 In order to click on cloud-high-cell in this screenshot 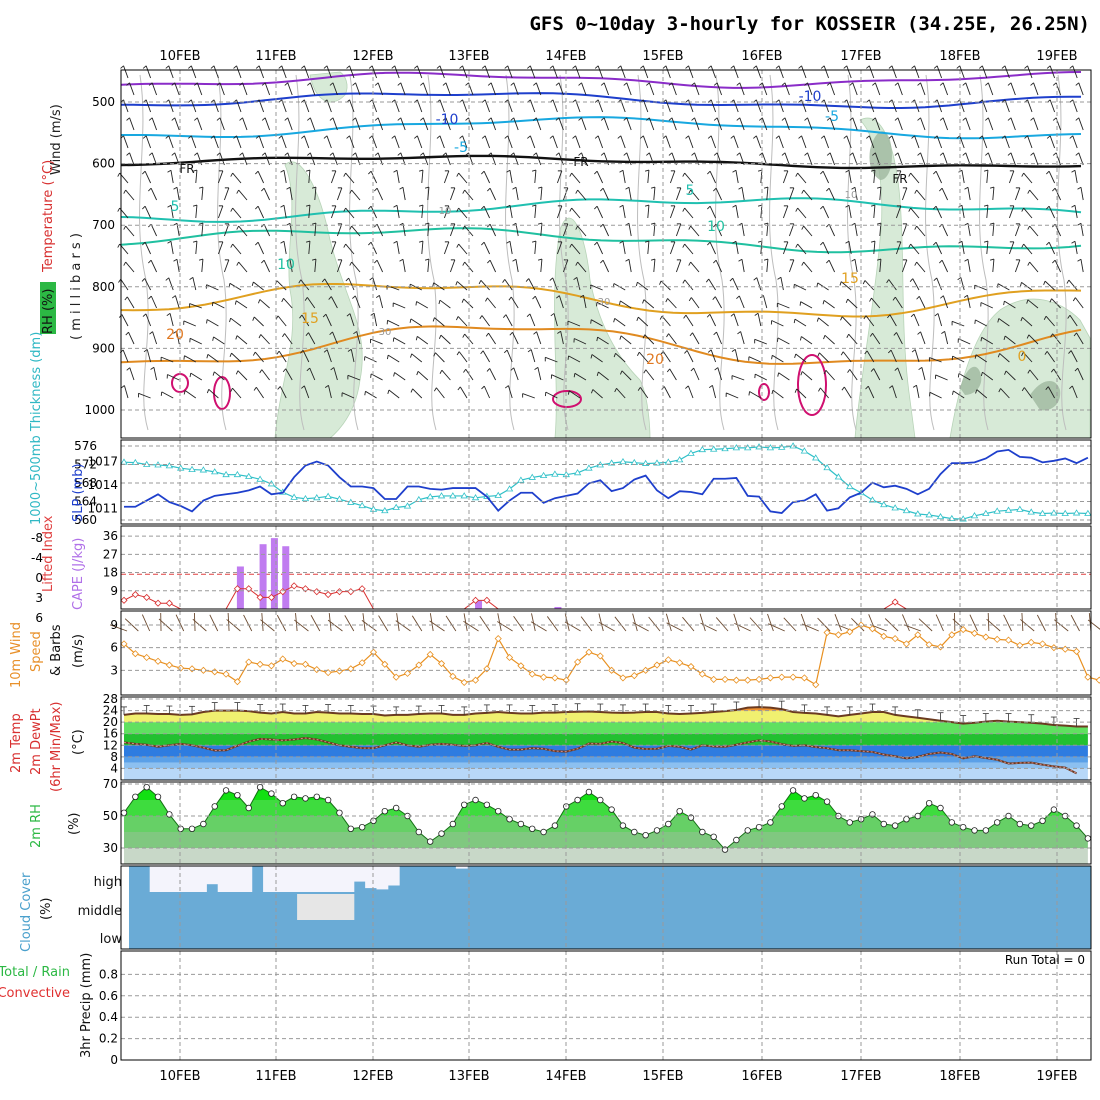, I will do `click(325, 879)`.